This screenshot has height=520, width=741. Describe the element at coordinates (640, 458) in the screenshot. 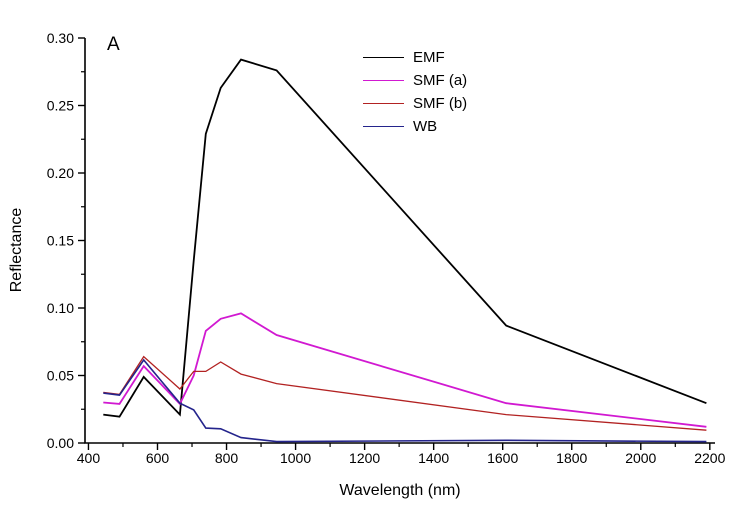

I see `x-tick-label: 2000` at that location.